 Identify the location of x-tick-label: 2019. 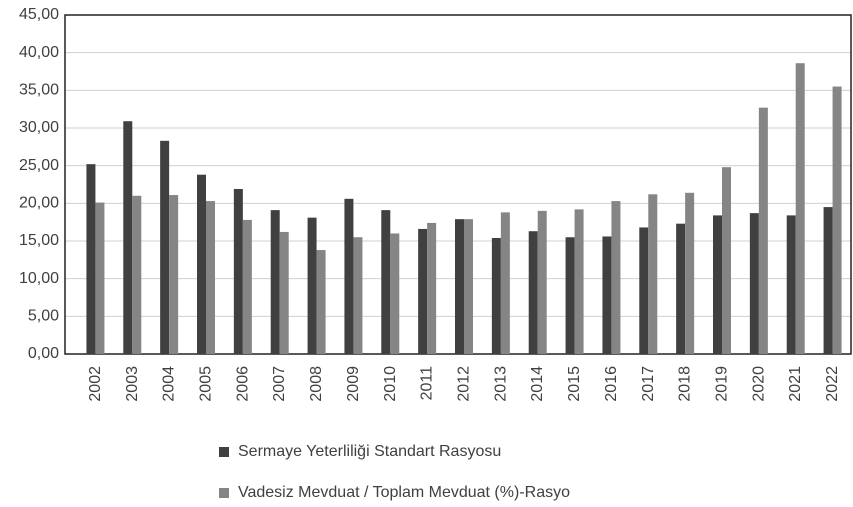
(722, 384).